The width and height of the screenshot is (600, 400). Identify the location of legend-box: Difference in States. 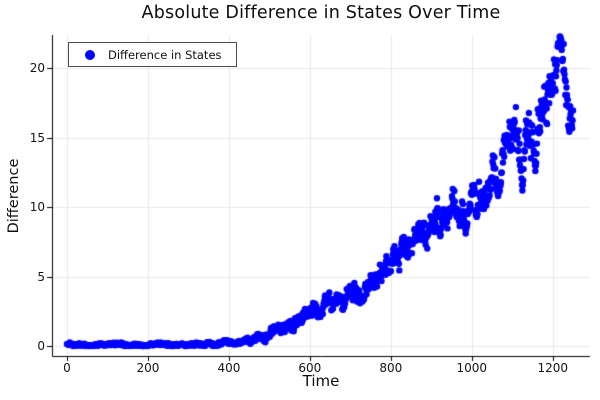
(152, 54).